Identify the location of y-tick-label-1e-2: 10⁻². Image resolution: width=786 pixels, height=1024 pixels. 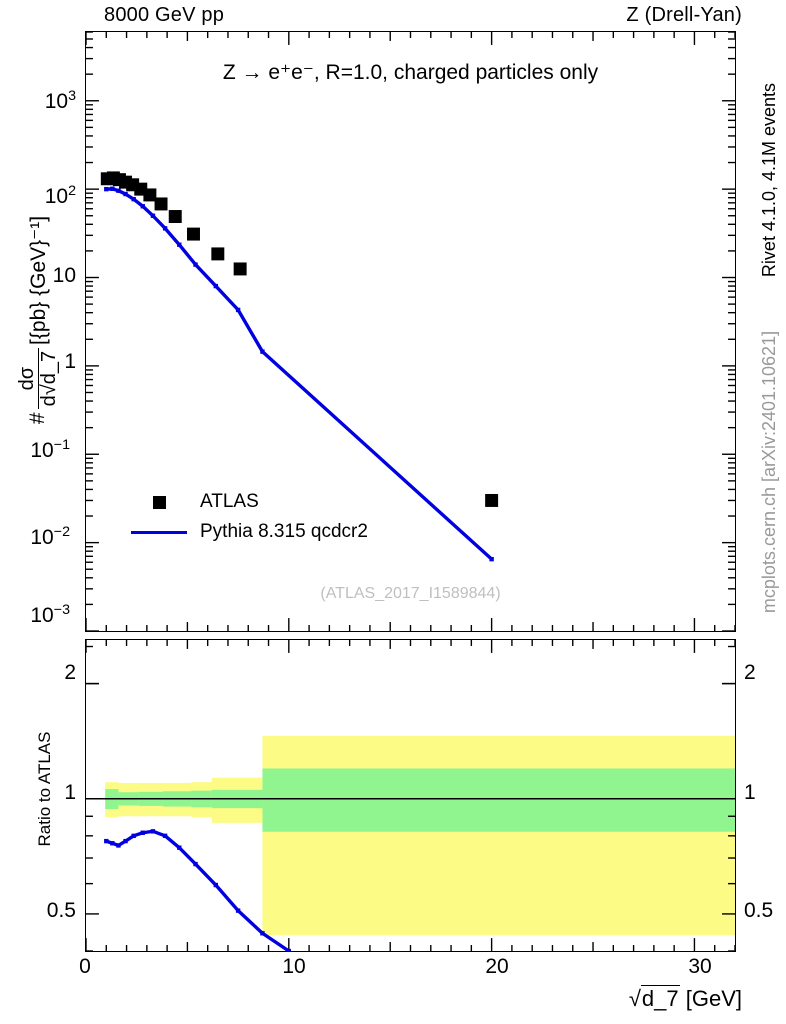
(50, 536).